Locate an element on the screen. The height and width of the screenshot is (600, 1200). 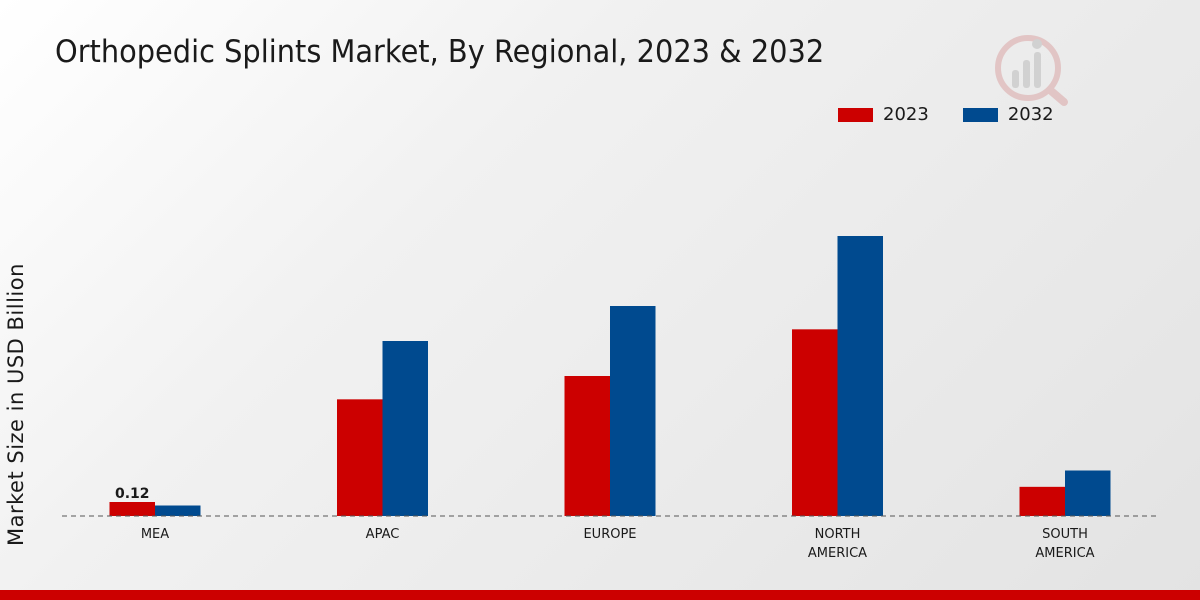
x-tick-label: APAC is located at coordinates (383, 534).